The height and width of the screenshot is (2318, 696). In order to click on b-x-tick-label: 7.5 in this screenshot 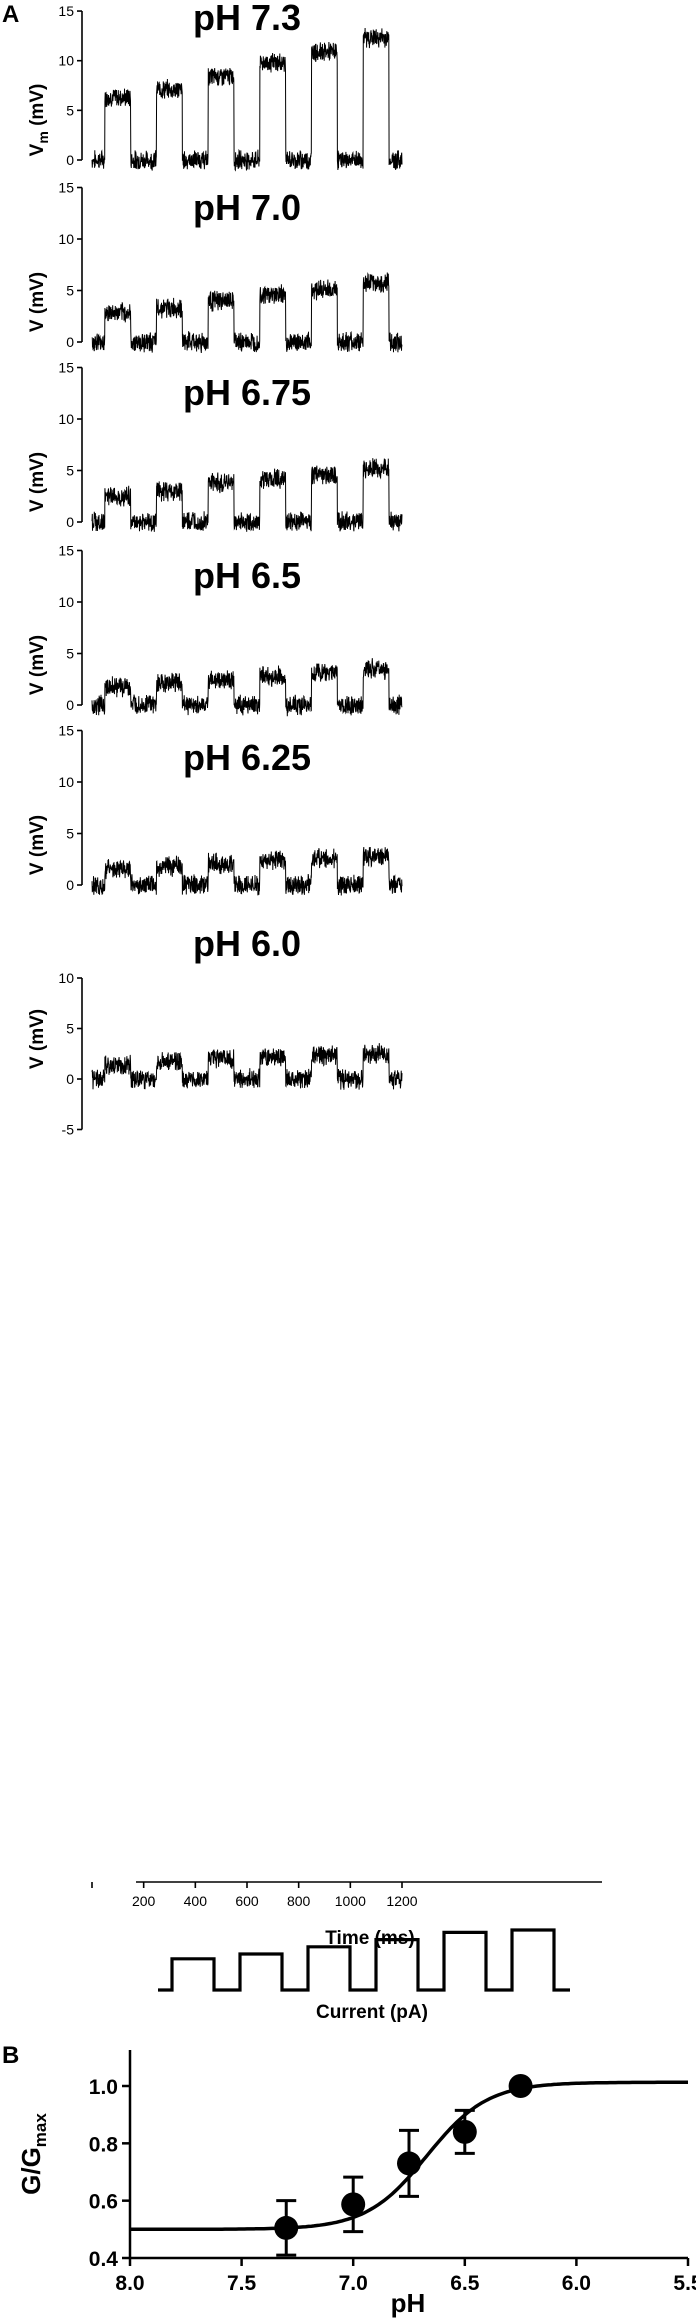, I will do `click(242, 2283)`.